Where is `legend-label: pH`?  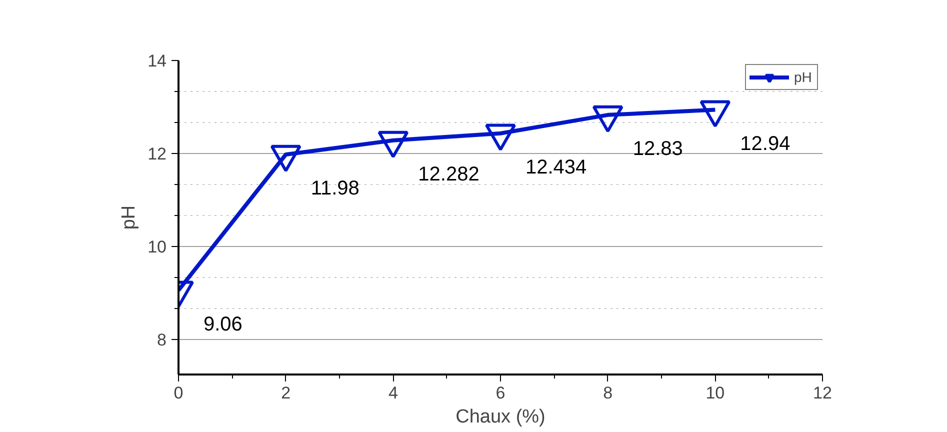
legend-label: pH is located at coordinates (803, 77).